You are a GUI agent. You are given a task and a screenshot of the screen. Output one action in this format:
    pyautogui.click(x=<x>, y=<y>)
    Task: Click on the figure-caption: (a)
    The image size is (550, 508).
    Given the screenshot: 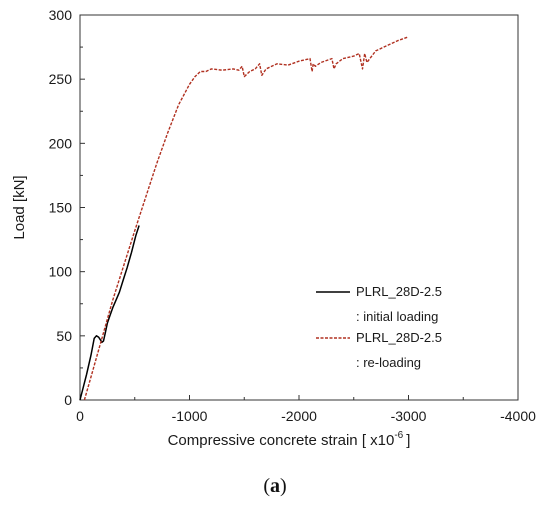 What is the action you would take?
    pyautogui.click(x=275, y=486)
    